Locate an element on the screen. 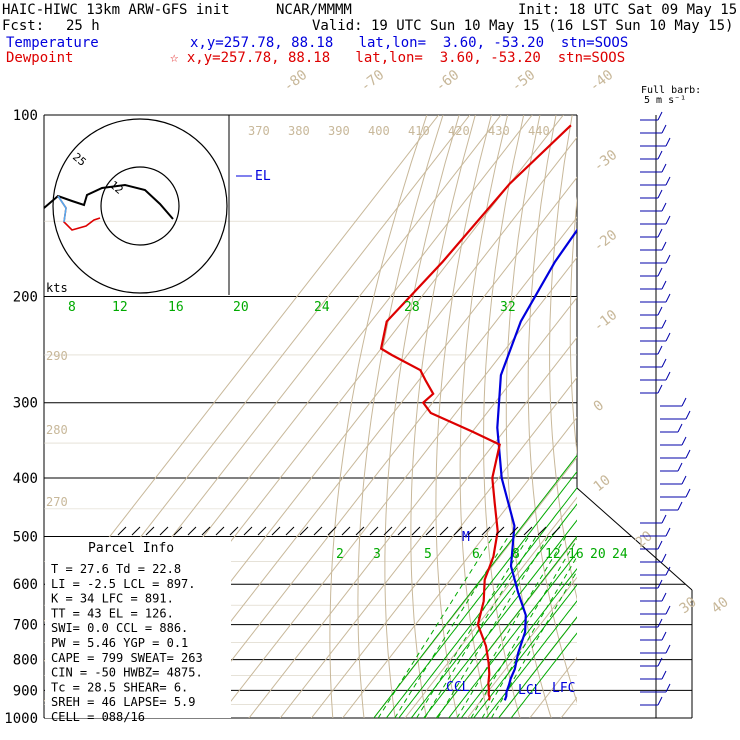 The height and width of the screenshot is (740, 740). pressure-tick-label: 400 is located at coordinates (25, 479).